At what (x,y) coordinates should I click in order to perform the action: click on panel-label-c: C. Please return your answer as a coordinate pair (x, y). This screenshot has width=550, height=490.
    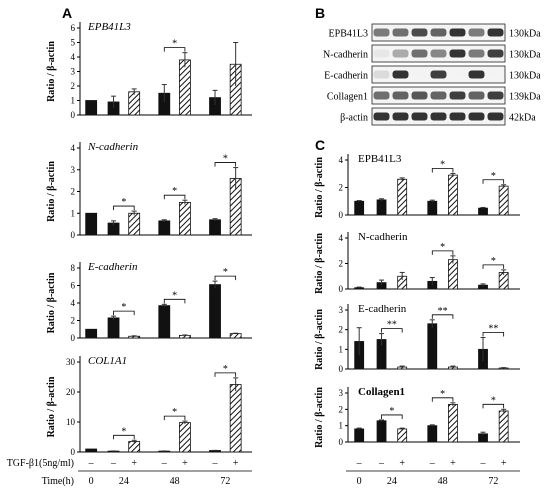
    Looking at the image, I should click on (320, 145).